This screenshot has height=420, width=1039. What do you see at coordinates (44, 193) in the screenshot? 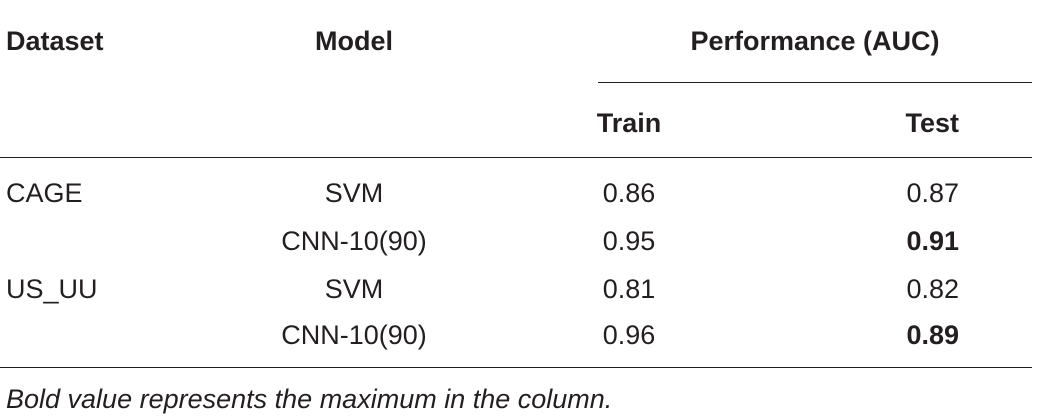
I see `cell-dataset: CAGE` at bounding box center [44, 193].